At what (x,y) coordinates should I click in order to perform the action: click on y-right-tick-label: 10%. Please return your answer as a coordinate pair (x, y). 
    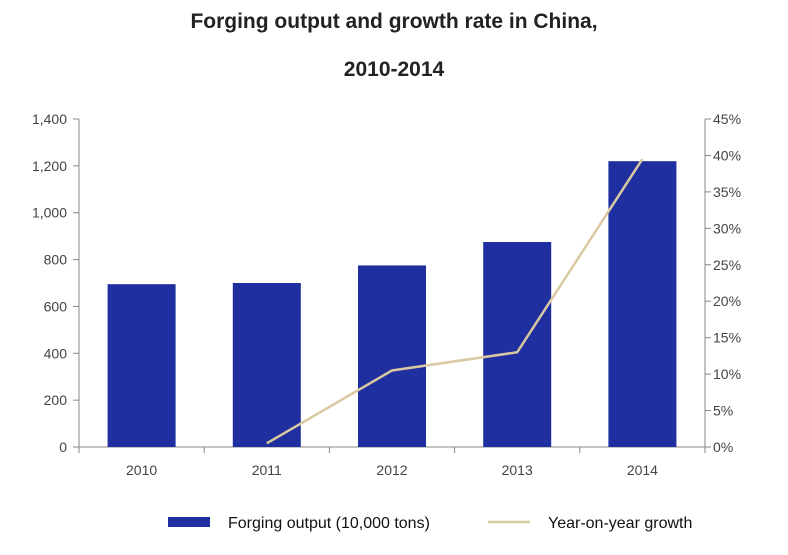
    Looking at the image, I should click on (727, 374).